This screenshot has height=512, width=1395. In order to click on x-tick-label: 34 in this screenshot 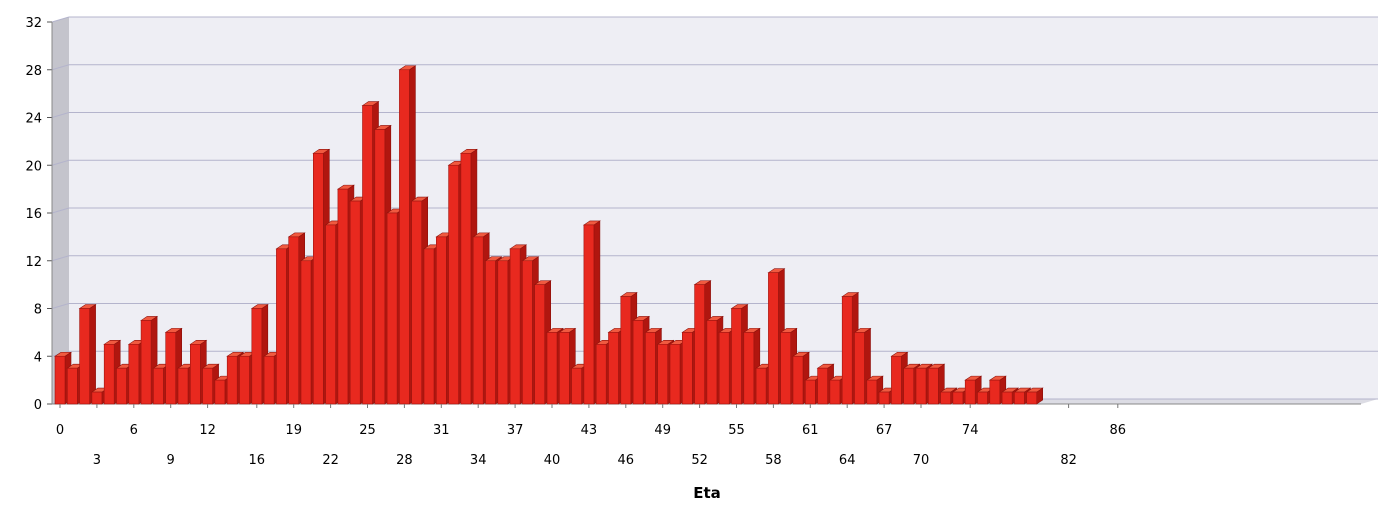, I will do `click(478, 460)`.